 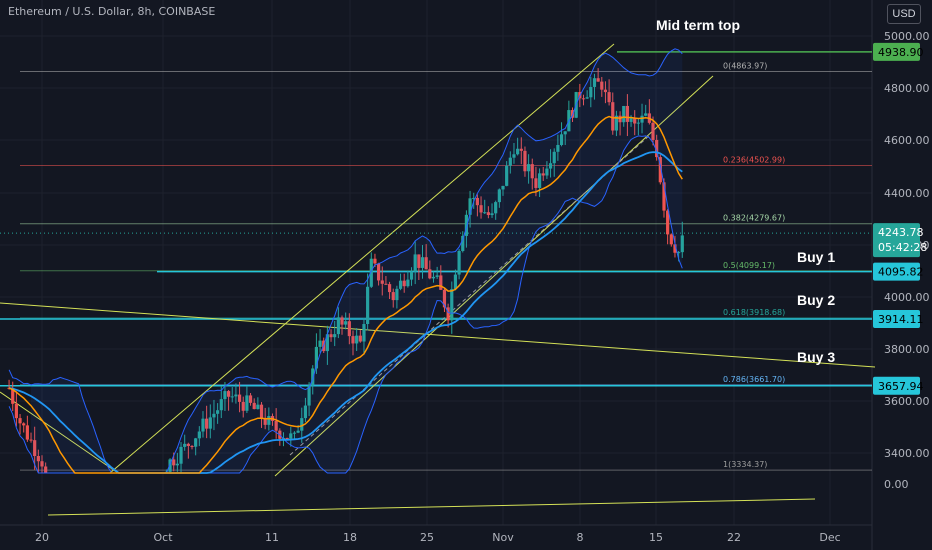 I want to click on y-tick-3: 4400.00, so click(x=907, y=193).